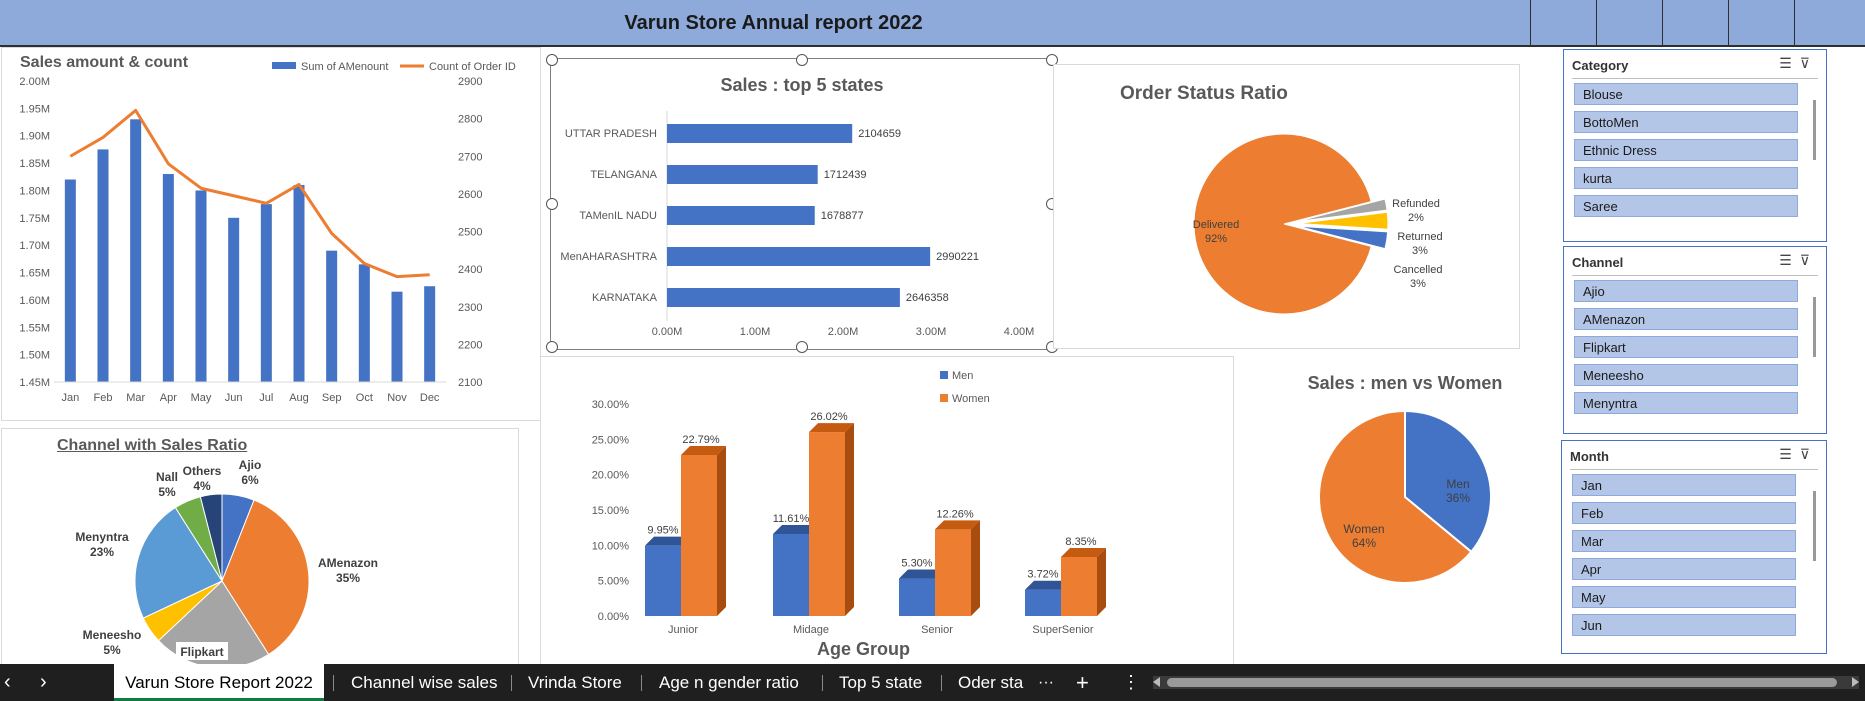 The image size is (1865, 701). I want to click on tab-channel-wise-sales: Channel wise sales, so click(424, 682).